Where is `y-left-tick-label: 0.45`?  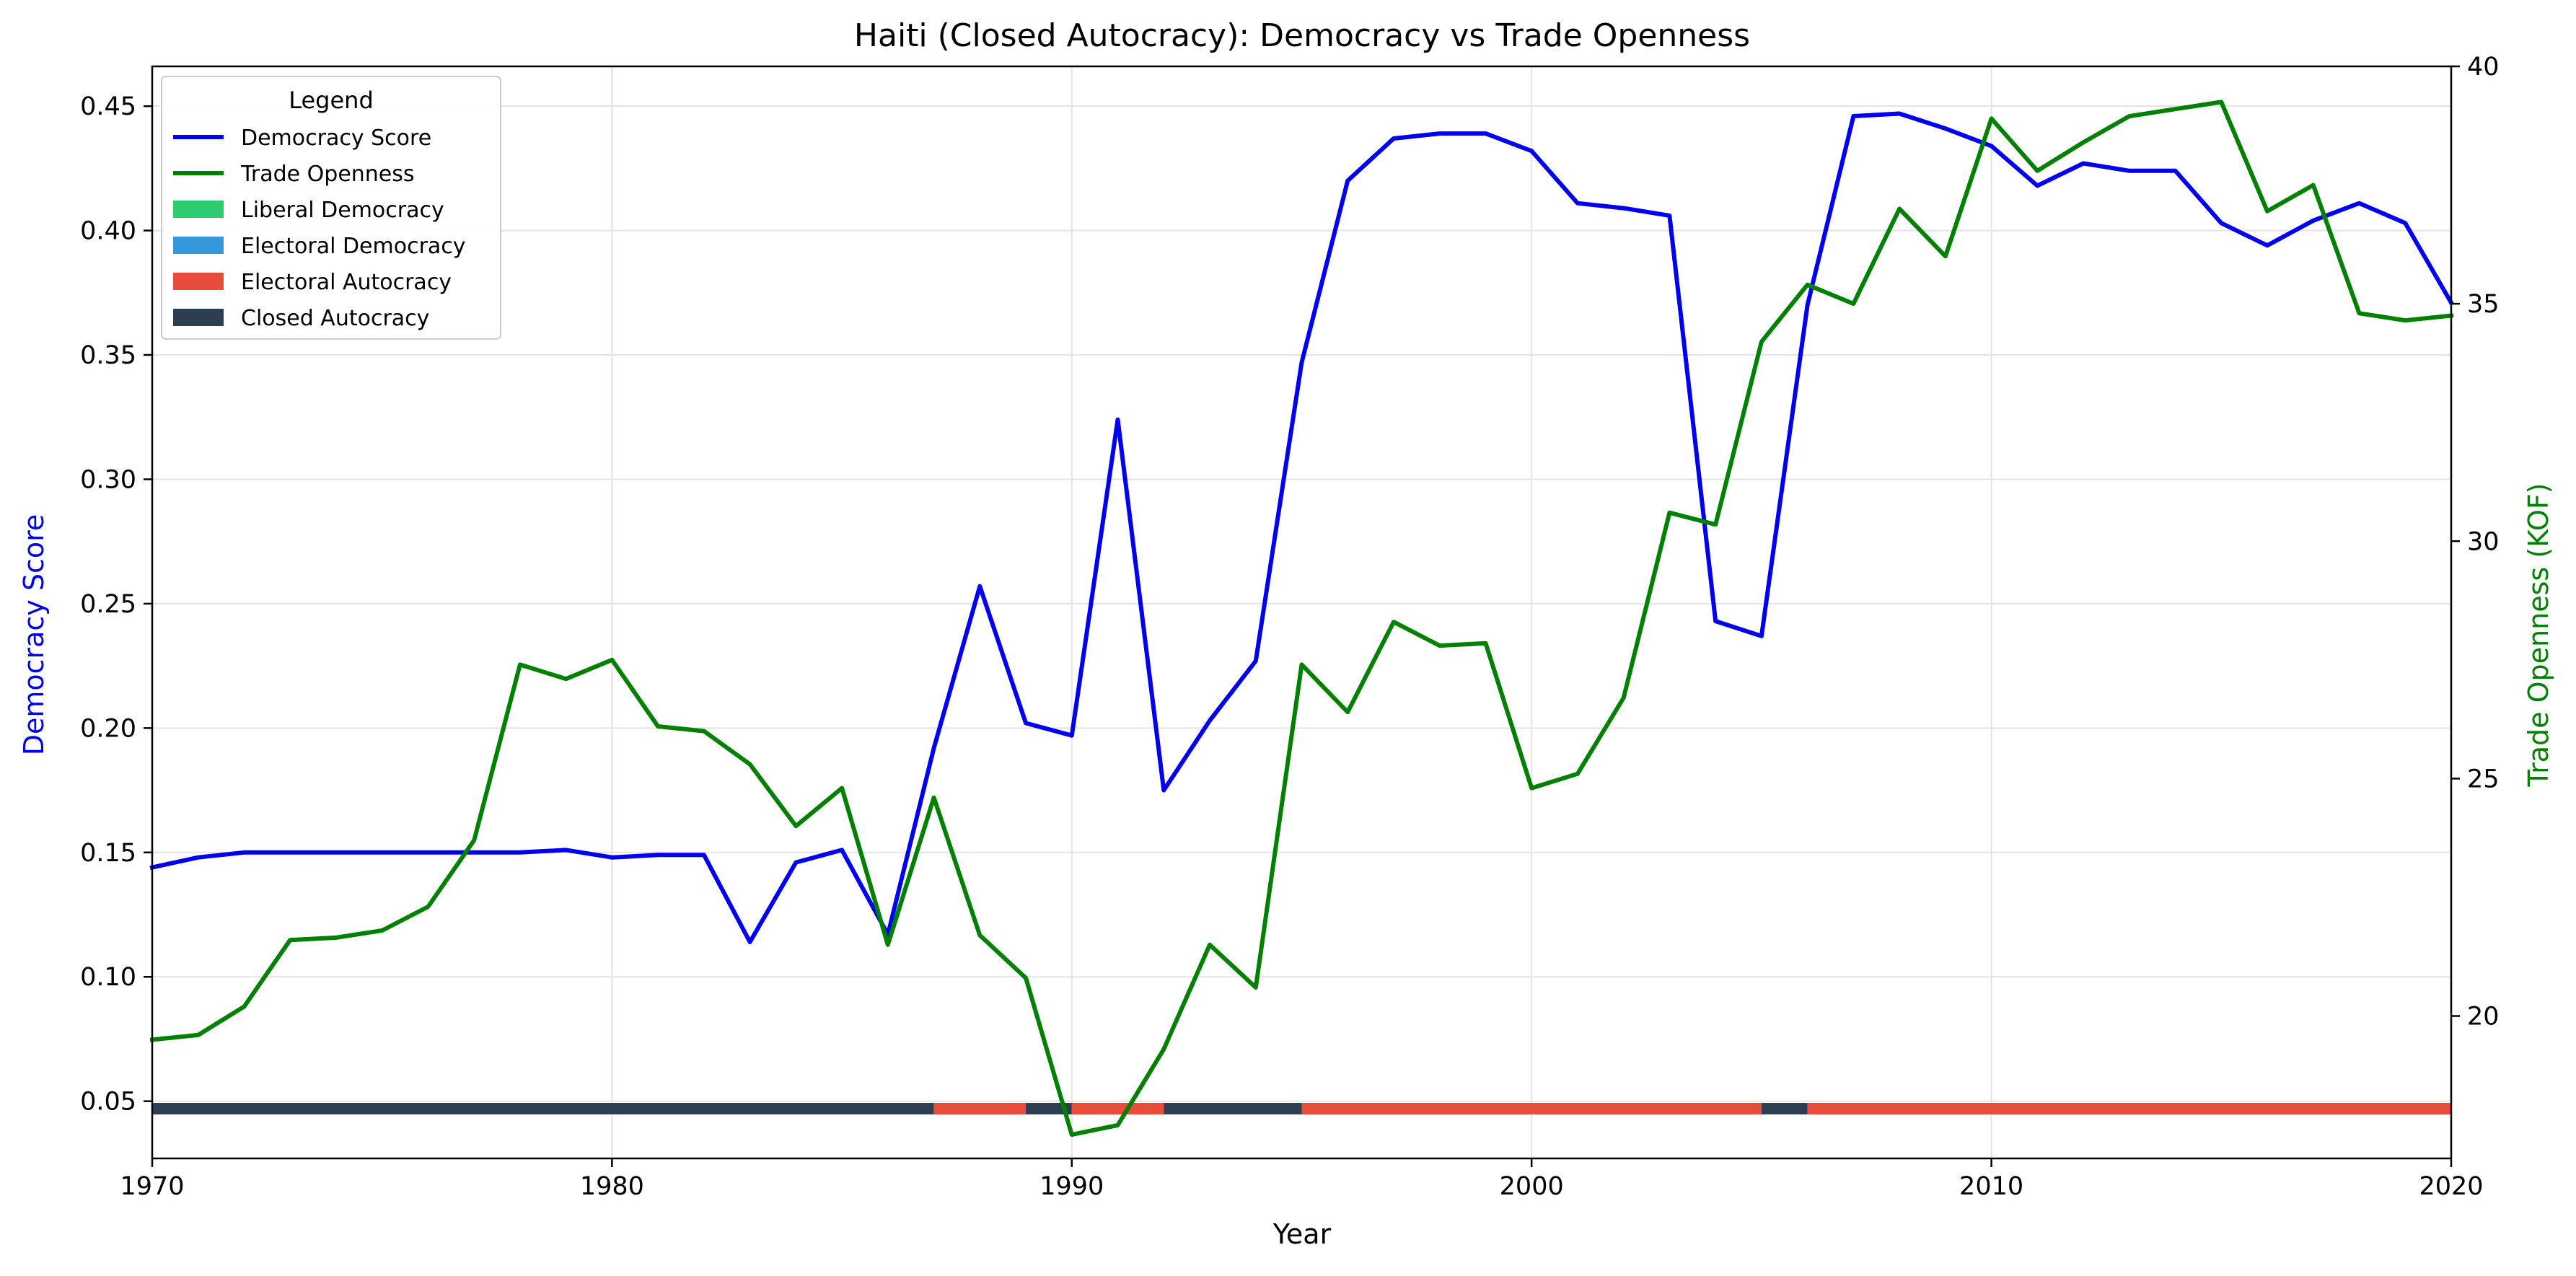 y-left-tick-label: 0.45 is located at coordinates (108, 107).